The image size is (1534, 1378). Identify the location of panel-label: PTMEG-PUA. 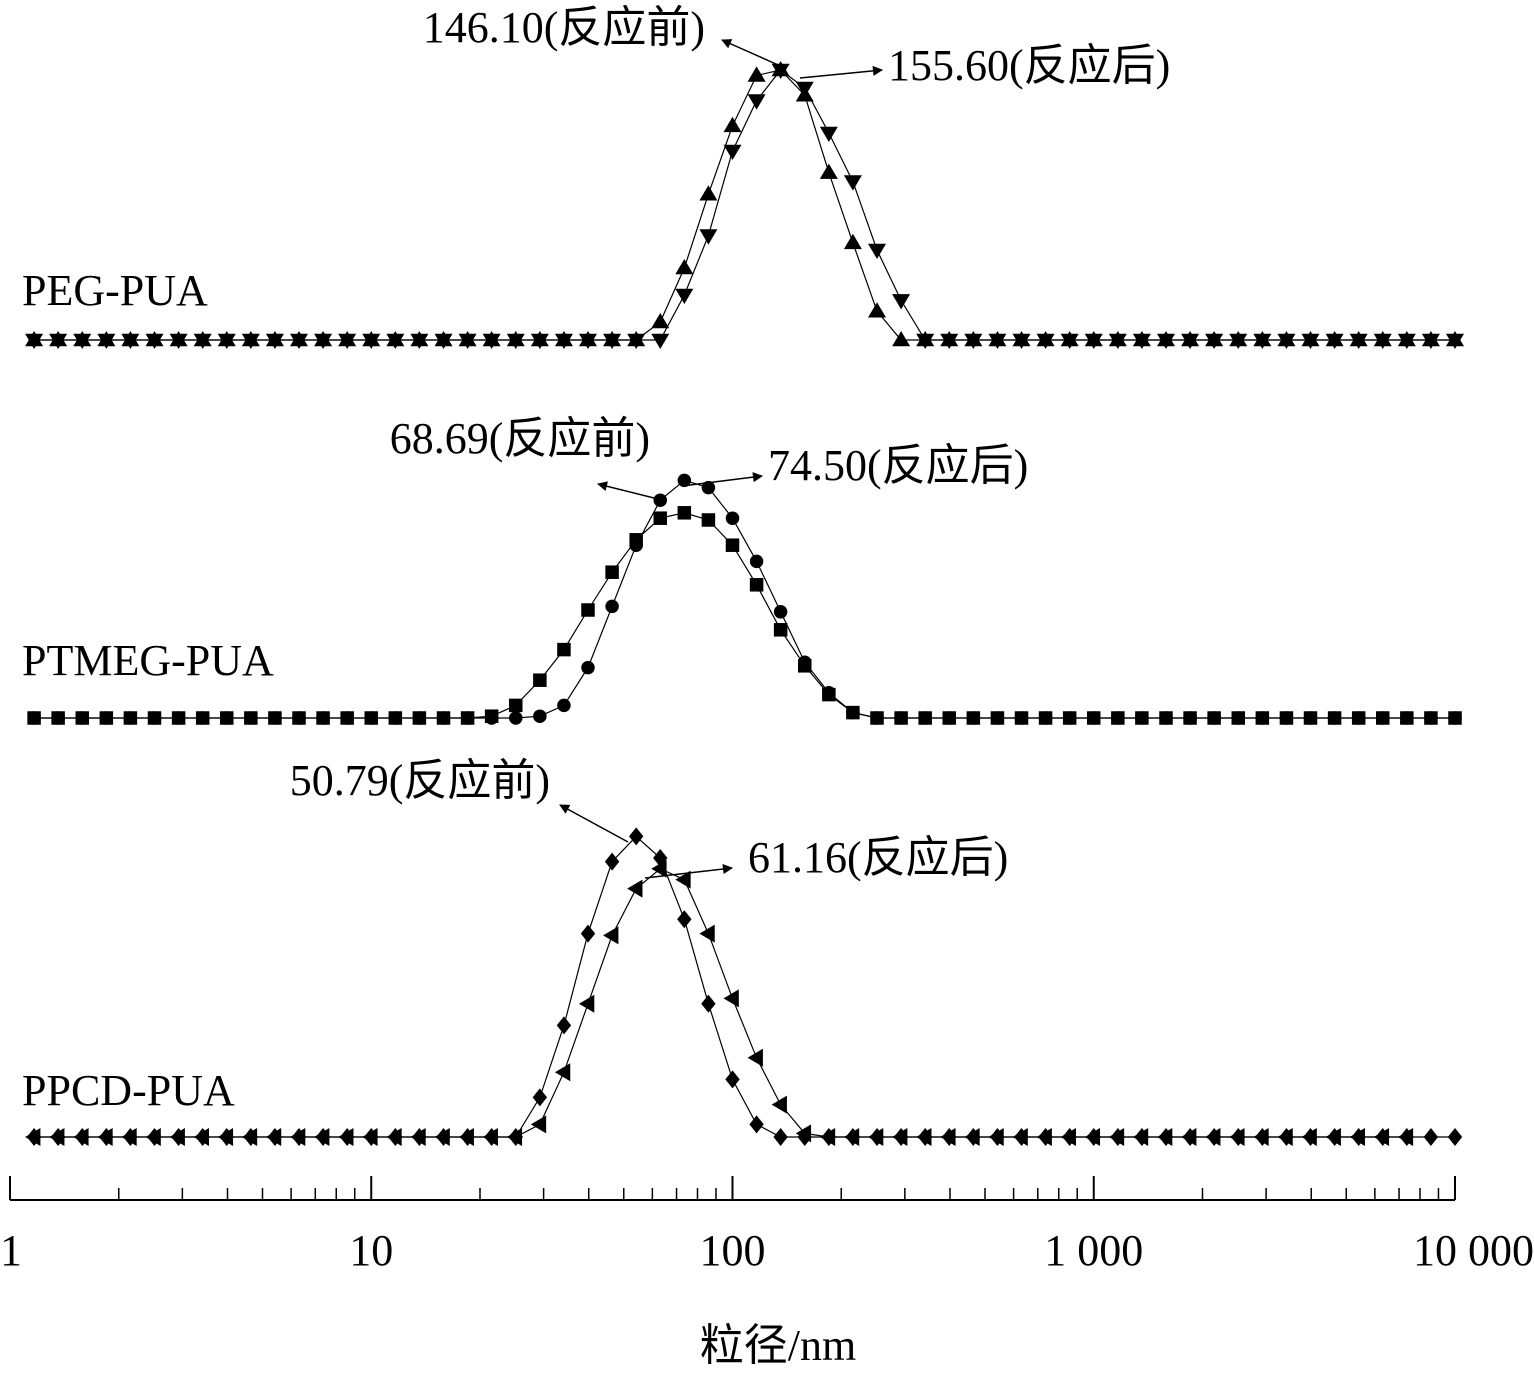
(148, 660).